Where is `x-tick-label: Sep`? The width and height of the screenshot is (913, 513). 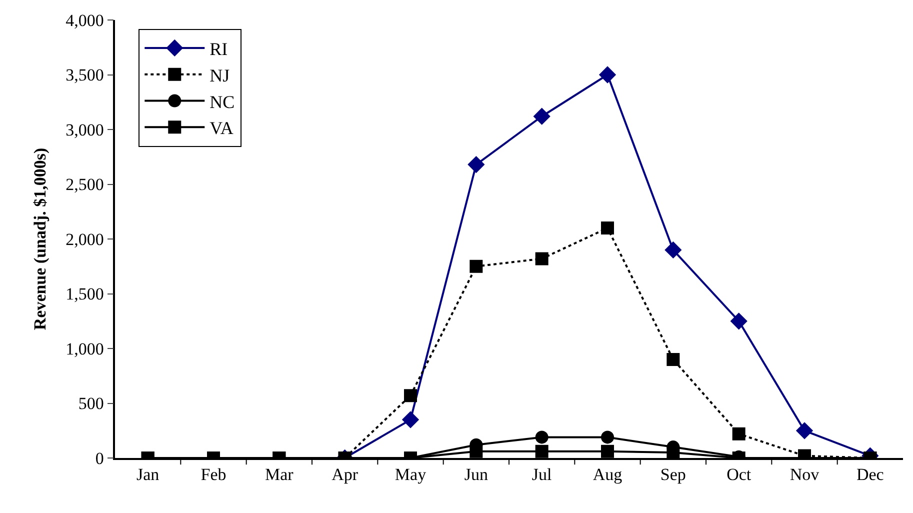
x-tick-label: Sep is located at coordinates (673, 474).